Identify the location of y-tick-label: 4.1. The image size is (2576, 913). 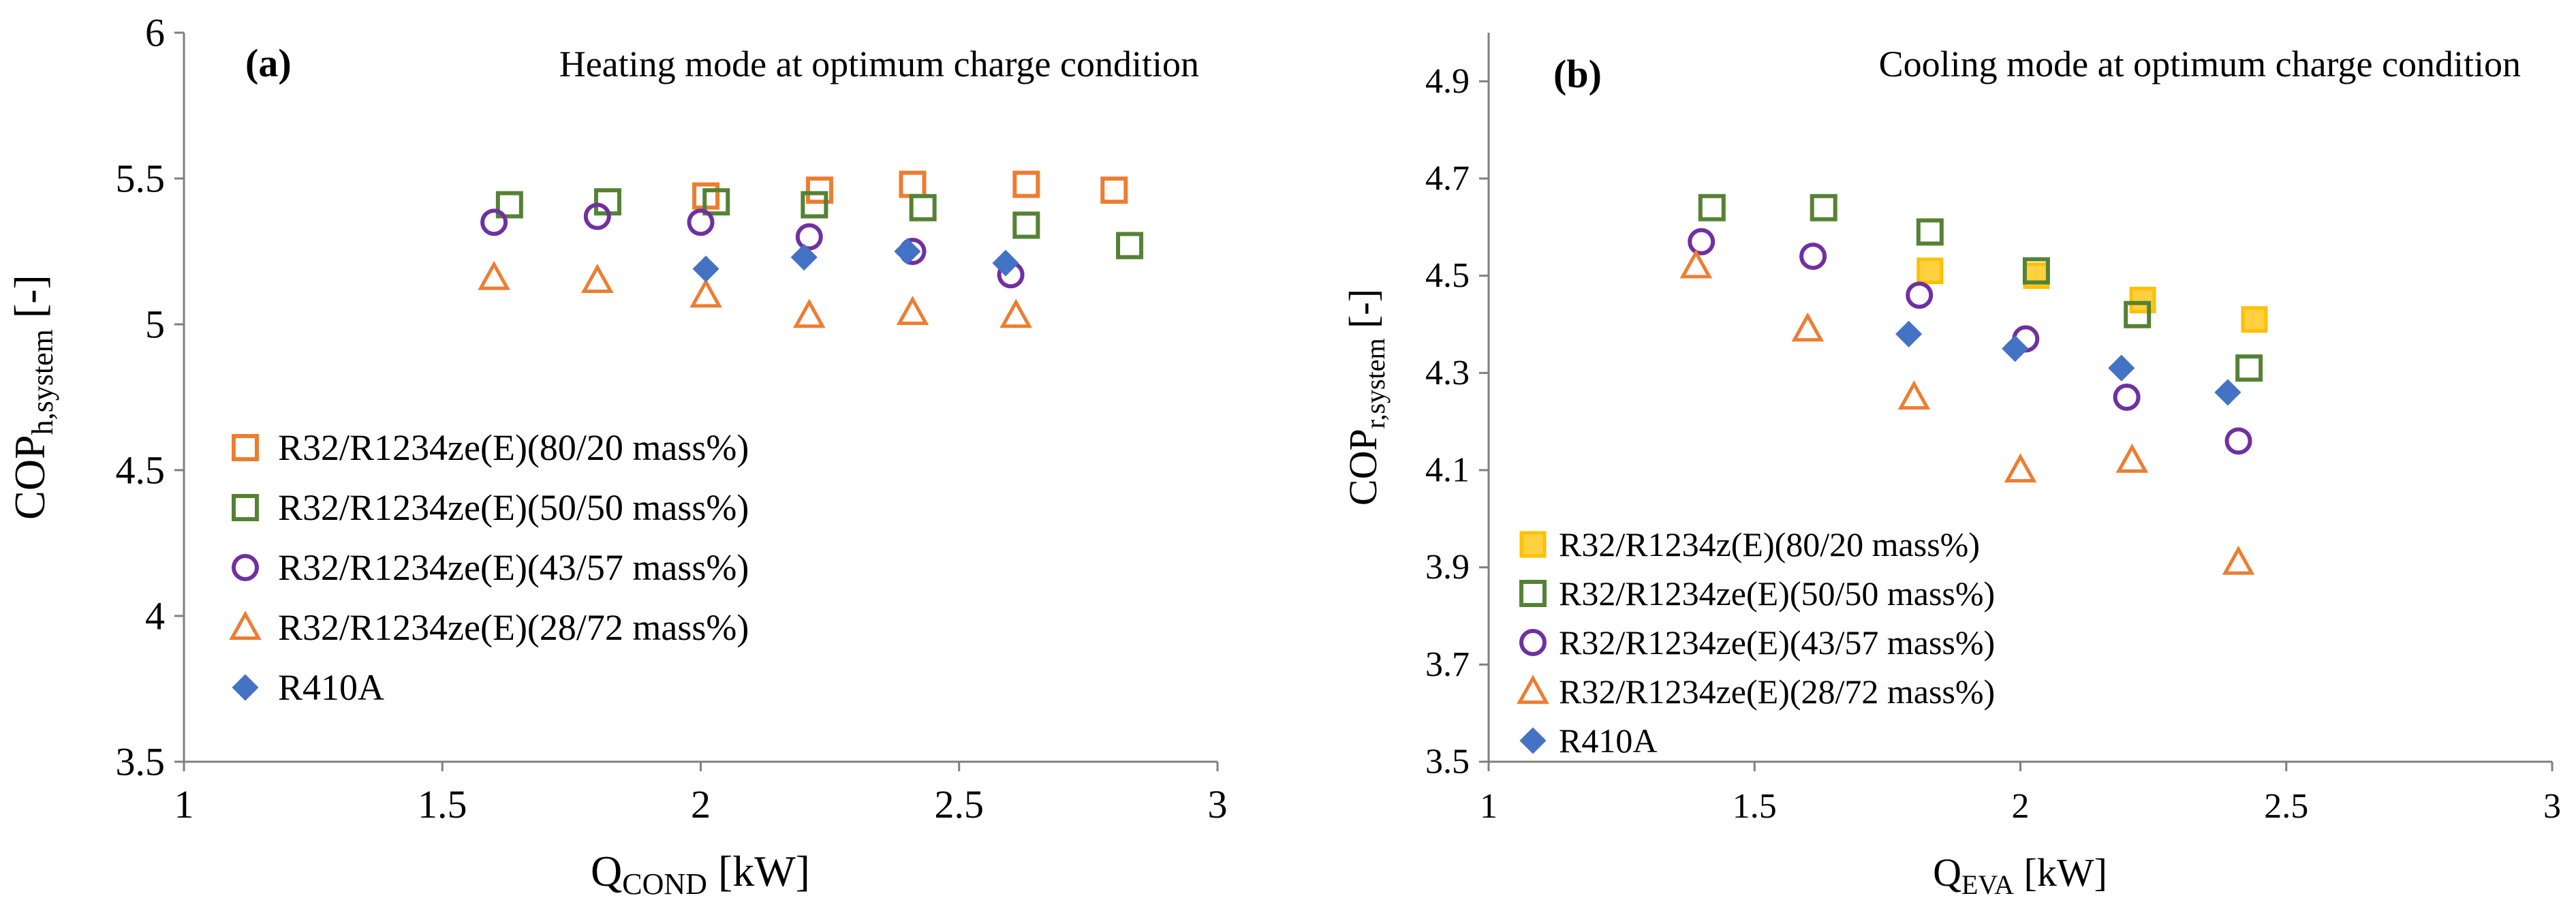
(1447, 470).